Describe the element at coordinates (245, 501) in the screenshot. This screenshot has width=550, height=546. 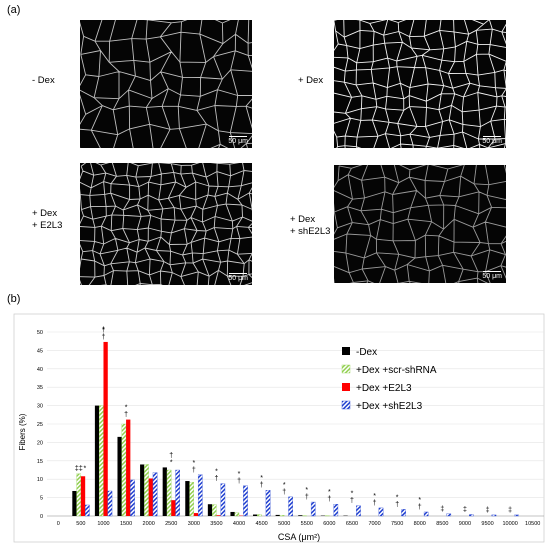
I see `bar--dex-she2l3-4000` at that location.